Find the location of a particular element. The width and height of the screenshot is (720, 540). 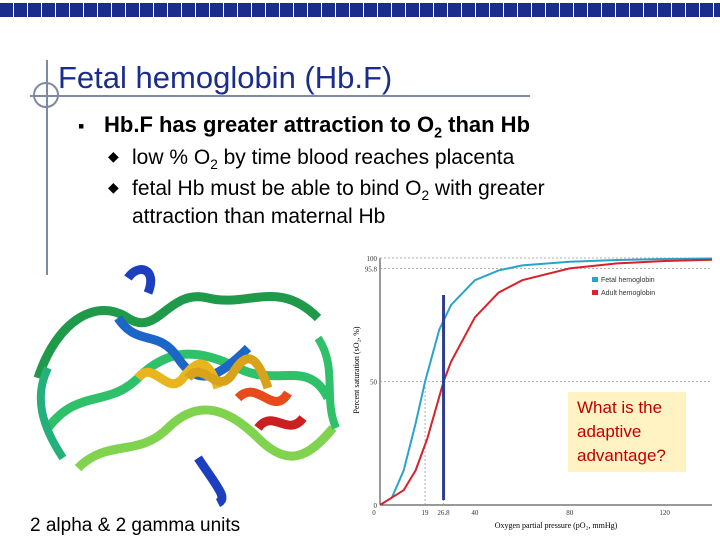

decorative-rule-vertical is located at coordinates (47, 167).